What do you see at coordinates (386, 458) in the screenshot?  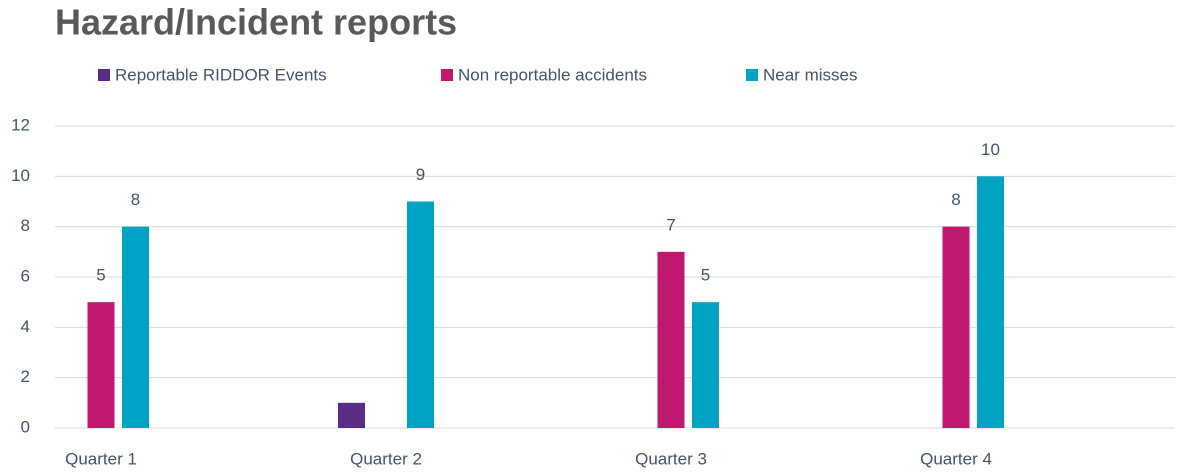 I see `x-tick-label: Quarter 2` at bounding box center [386, 458].